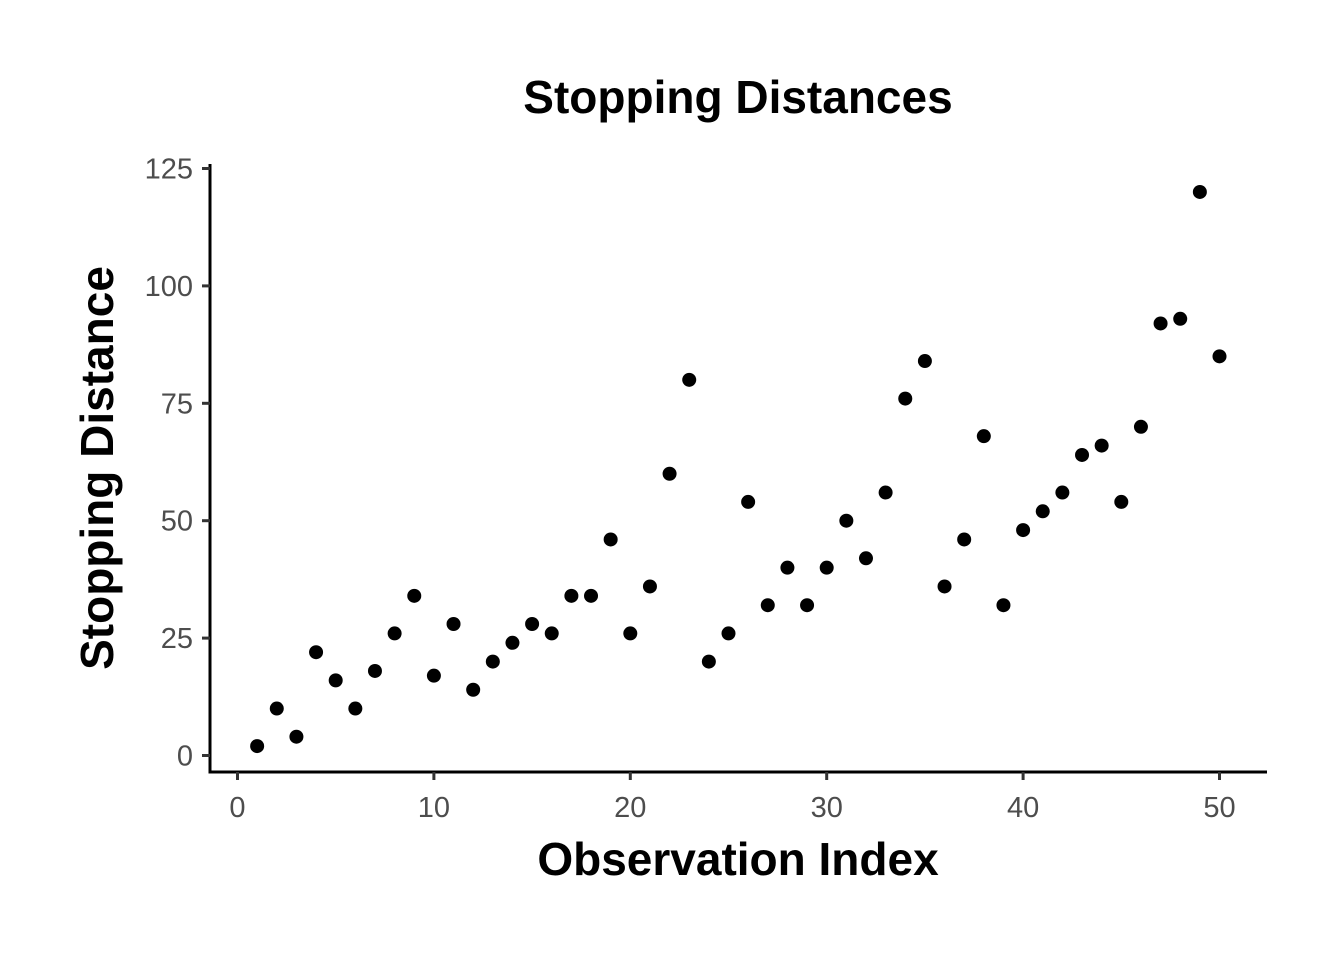 The image size is (1344, 960). I want to click on x-tick-label: 10, so click(434, 808).